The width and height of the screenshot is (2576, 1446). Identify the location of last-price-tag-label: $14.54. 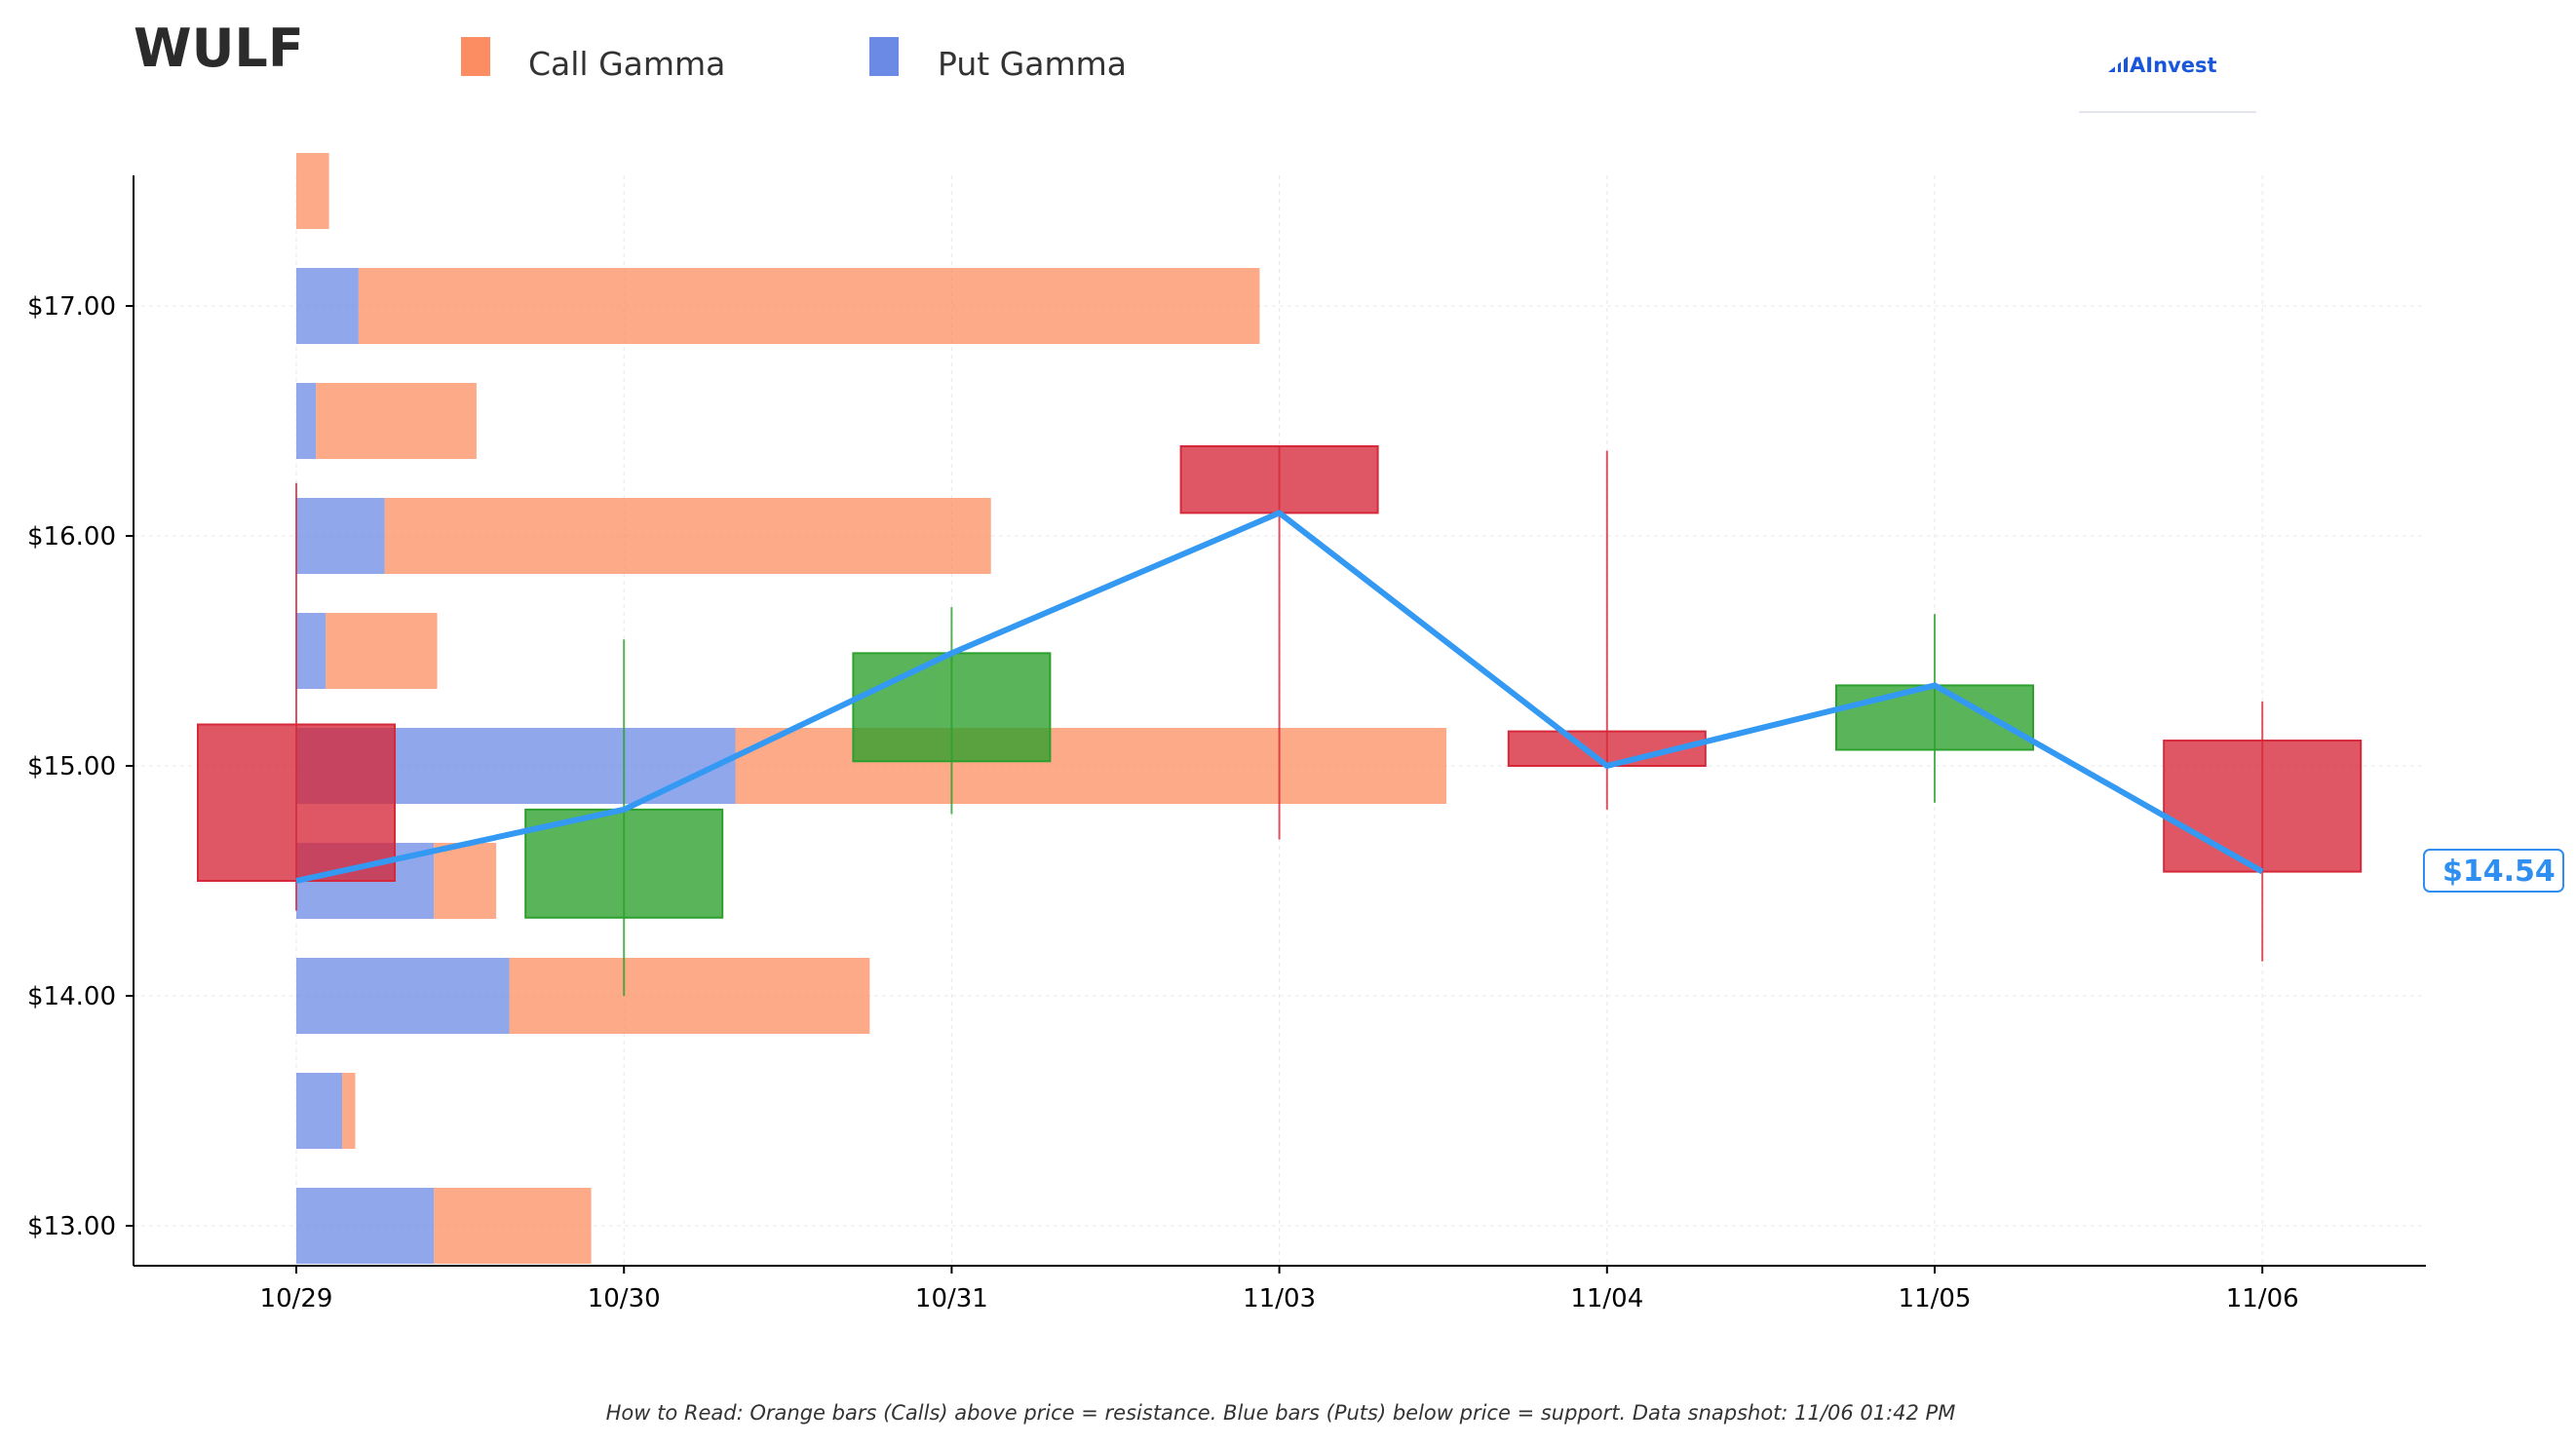
(2499, 872).